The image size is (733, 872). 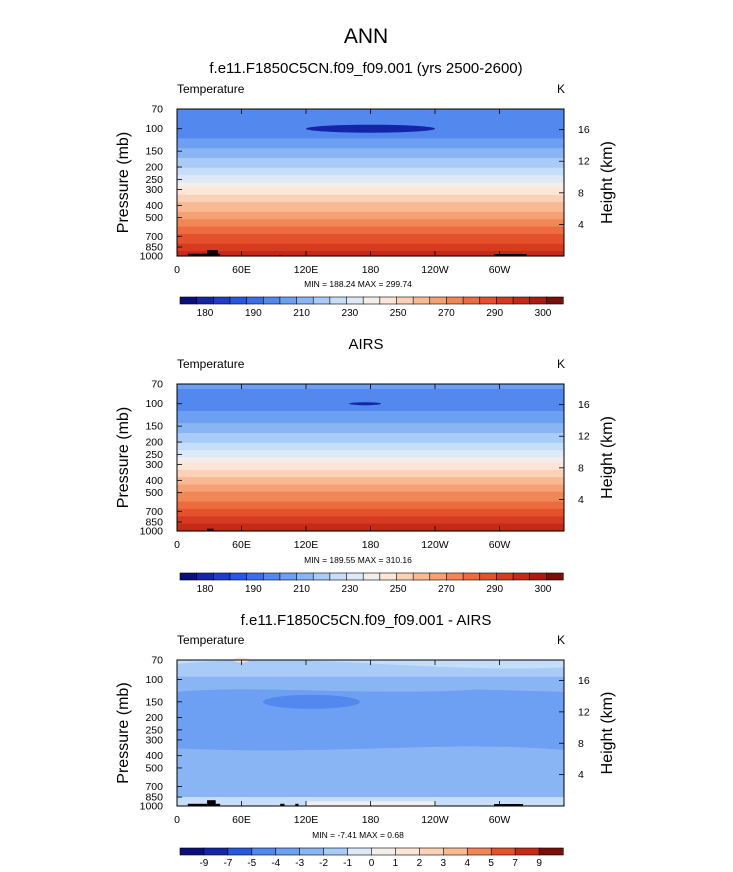 What do you see at coordinates (444, 863) in the screenshot?
I see `colorbar-label: 3` at bounding box center [444, 863].